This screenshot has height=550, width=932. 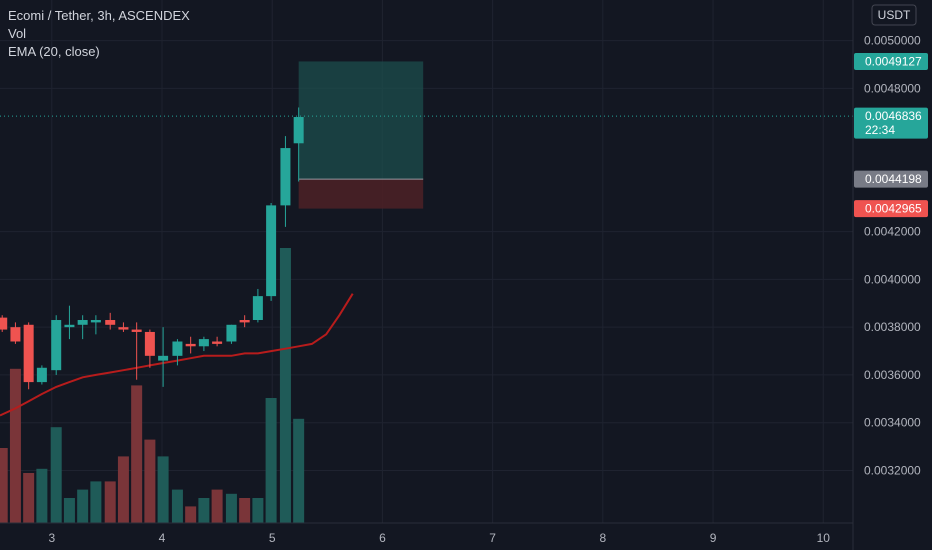 I want to click on x-tick-label-3: 6, so click(x=382, y=538).